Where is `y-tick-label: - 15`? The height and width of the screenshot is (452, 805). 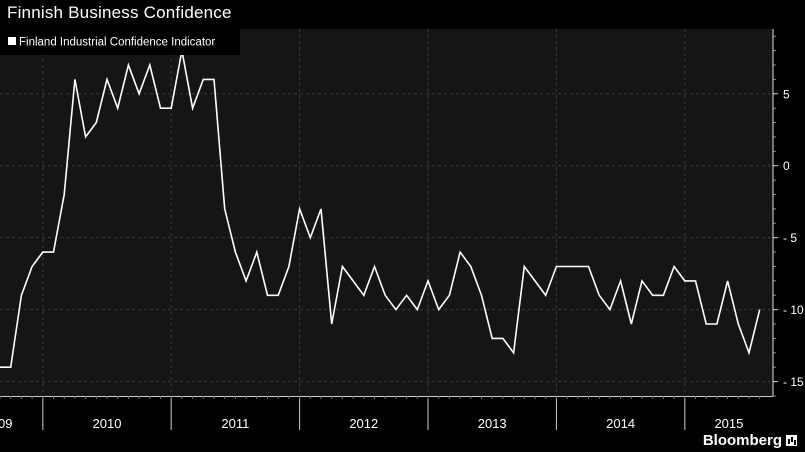 y-tick-label: - 15 is located at coordinates (793, 382).